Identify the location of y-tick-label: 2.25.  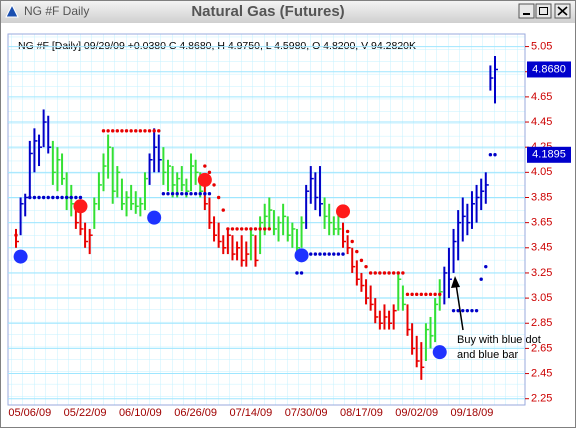
(541, 399).